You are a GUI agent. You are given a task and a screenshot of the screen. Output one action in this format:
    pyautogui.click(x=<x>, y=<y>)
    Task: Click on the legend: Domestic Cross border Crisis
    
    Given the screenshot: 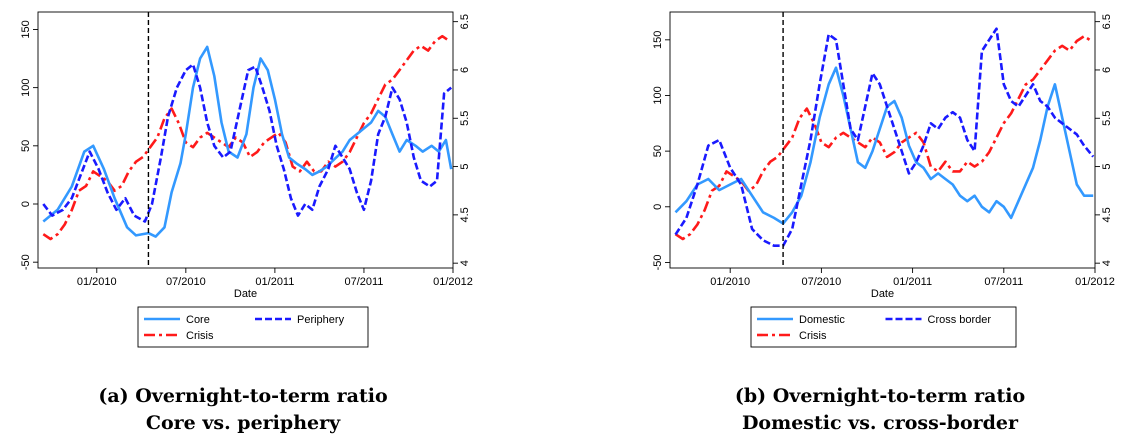 What is the action you would take?
    pyautogui.click(x=883, y=327)
    